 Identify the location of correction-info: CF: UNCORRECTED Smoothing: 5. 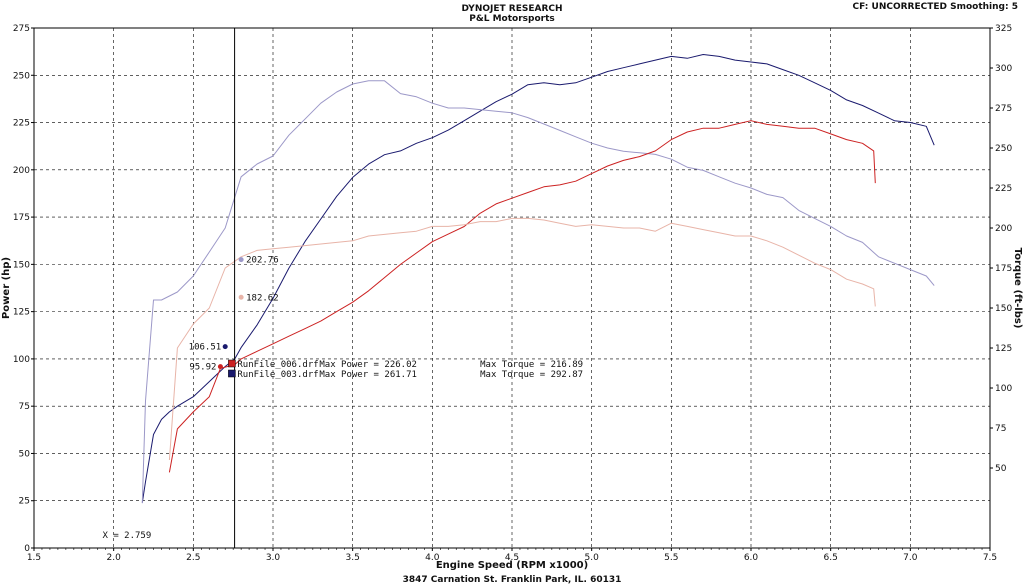
(935, 7).